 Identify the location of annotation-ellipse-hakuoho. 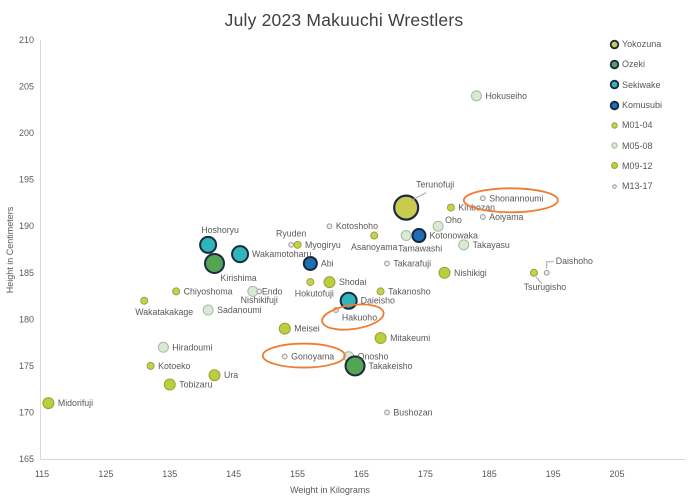
(353, 317).